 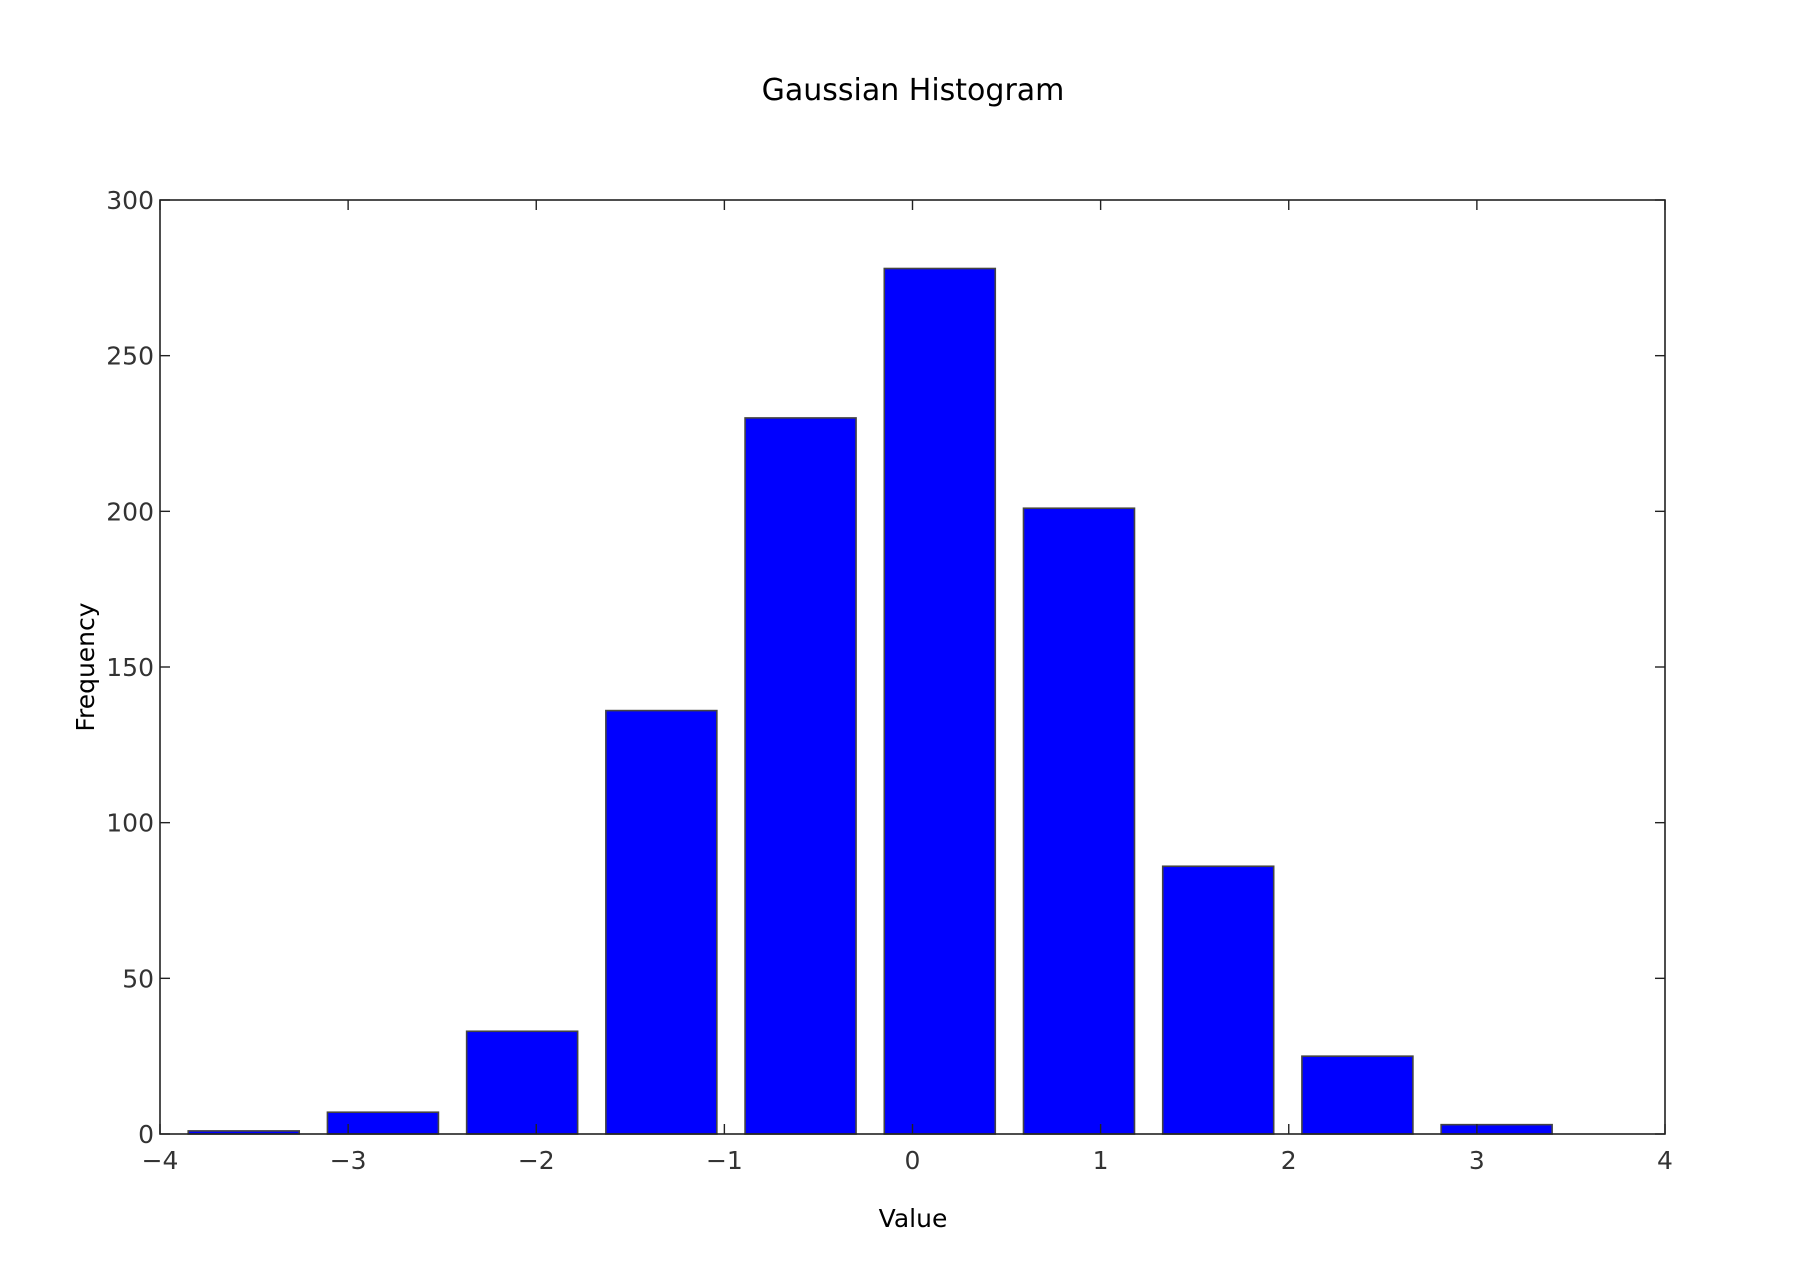 I want to click on x-tick-labels: −4 −3 −2 −1 0 1 2 3 4, so click(x=907, y=1160).